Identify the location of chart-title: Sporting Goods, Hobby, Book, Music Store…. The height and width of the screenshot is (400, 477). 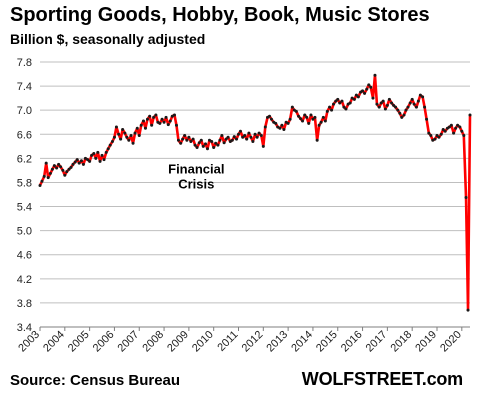
(220, 15).